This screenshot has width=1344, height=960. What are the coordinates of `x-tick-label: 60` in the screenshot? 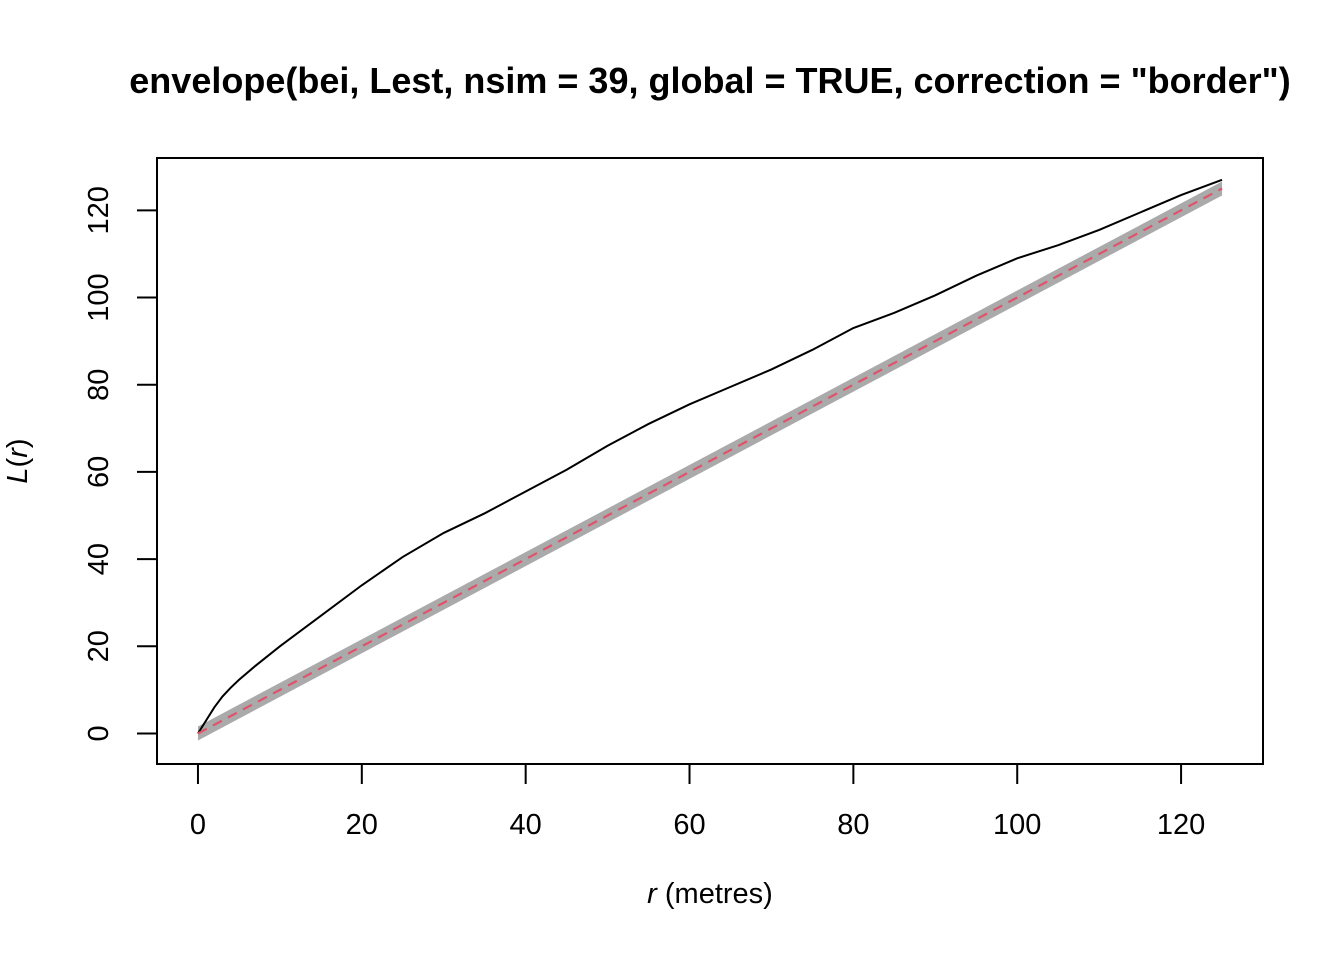 It's located at (689, 825).